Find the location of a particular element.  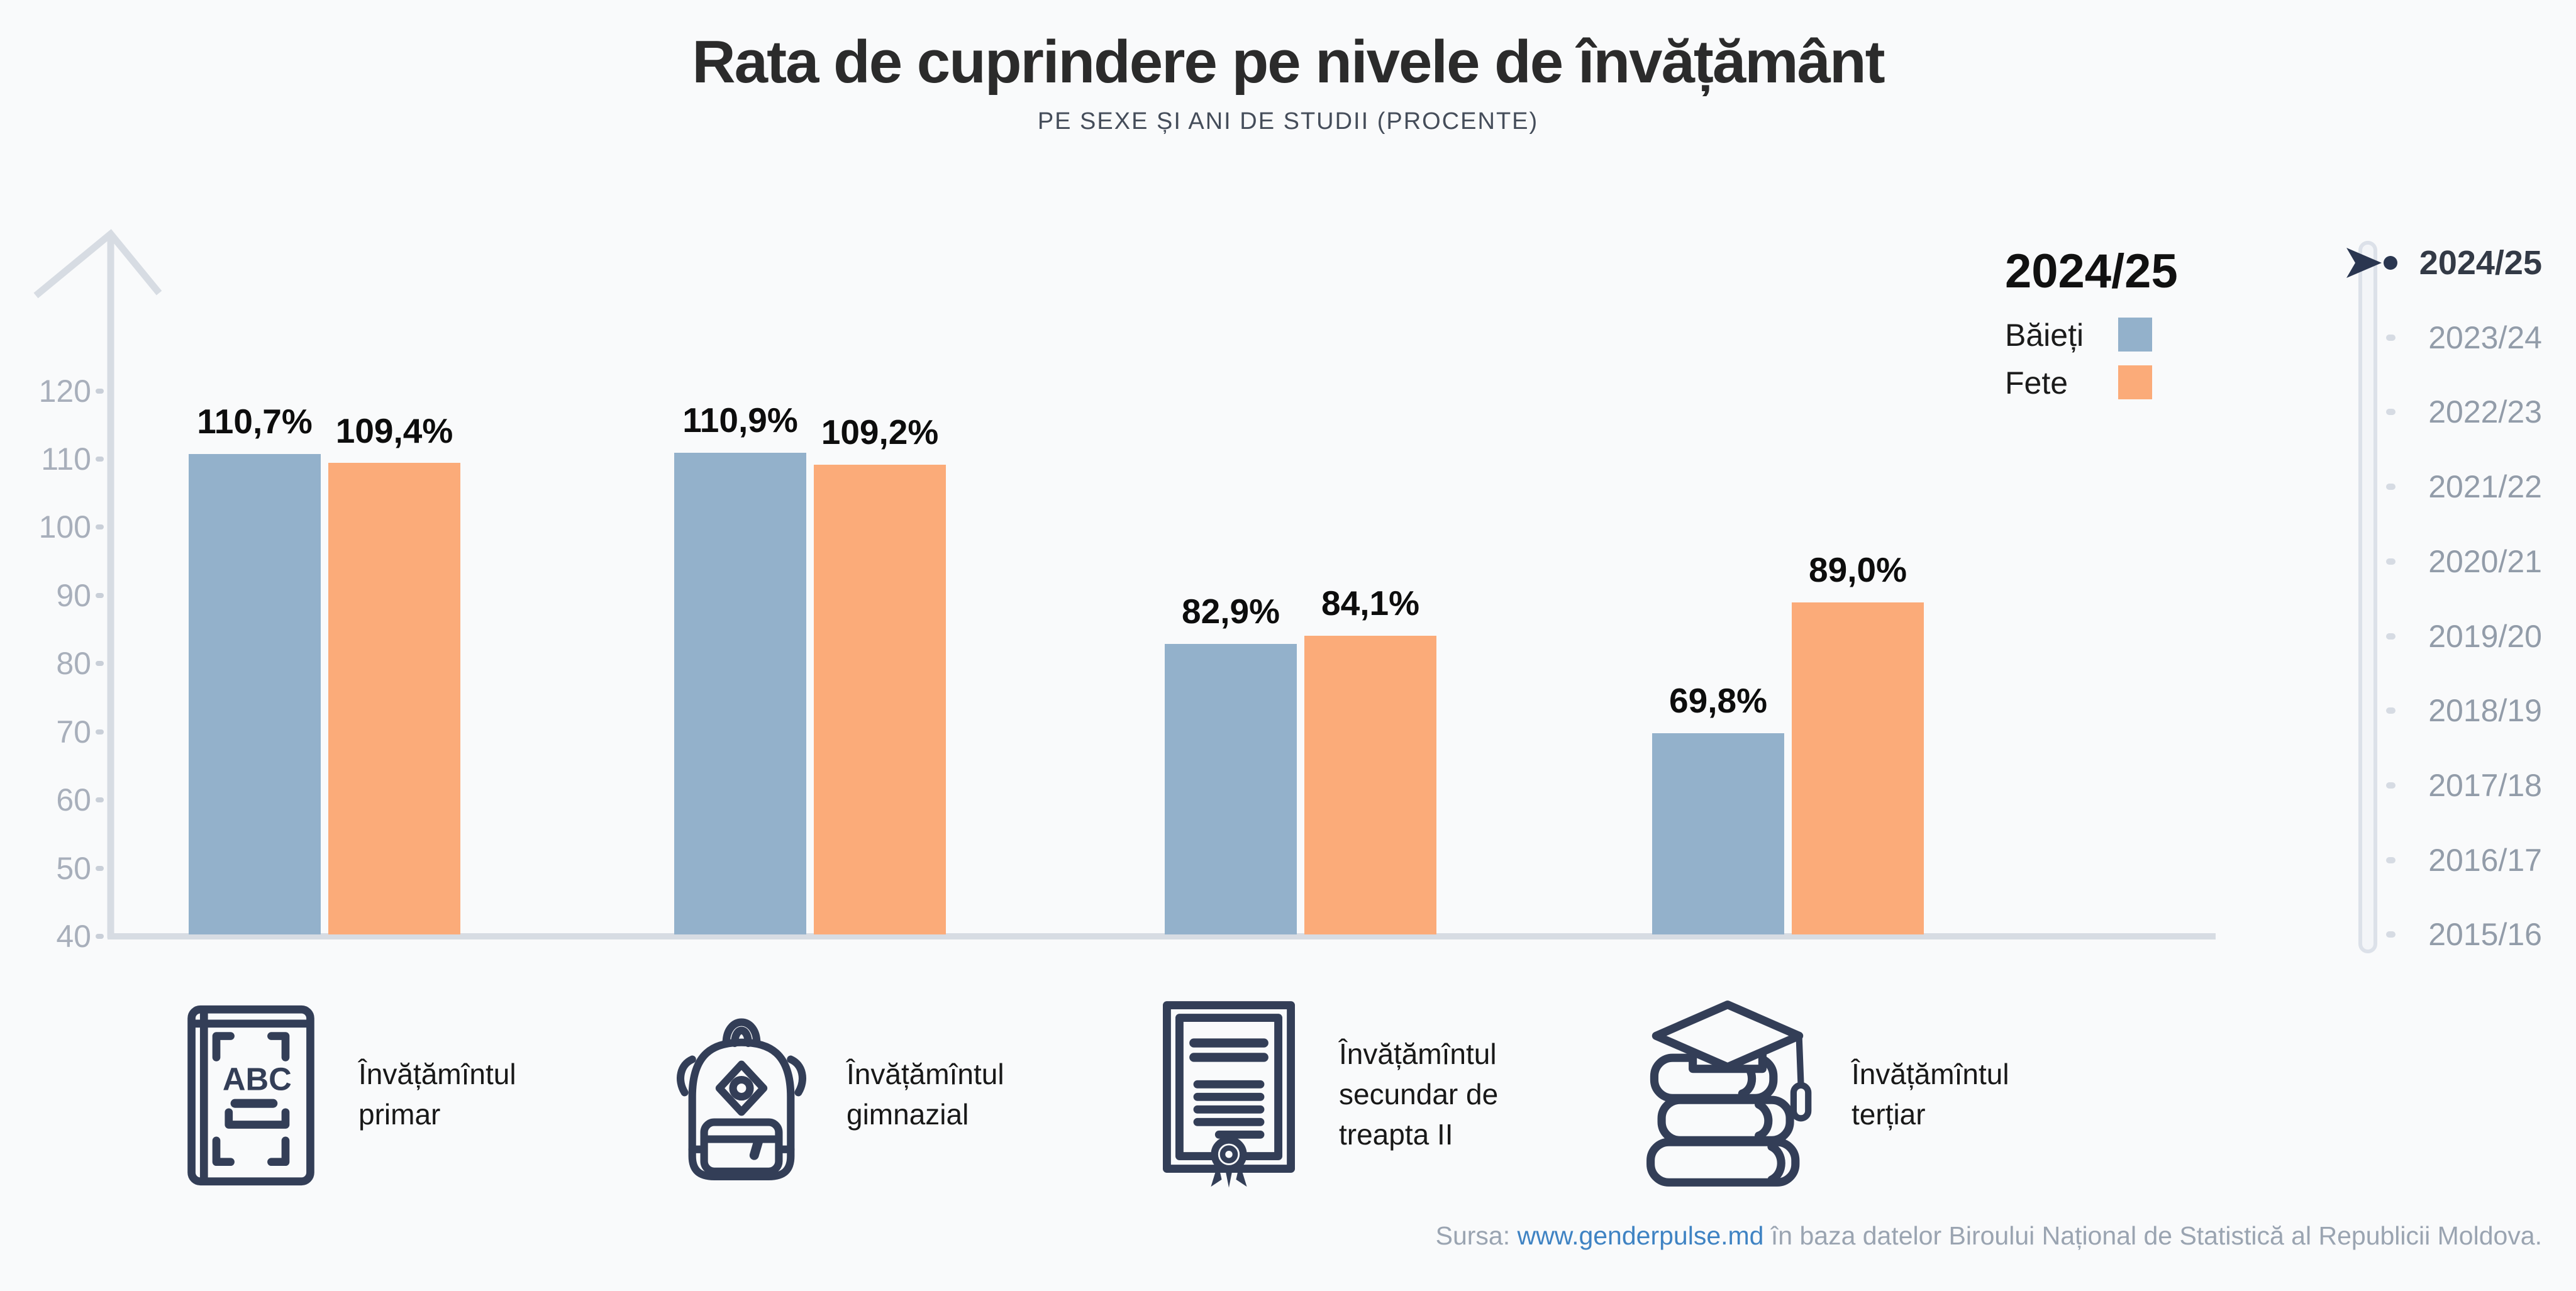

category-label-gimnazial: Învățămîntul gimnazial is located at coordinates (925, 1094).